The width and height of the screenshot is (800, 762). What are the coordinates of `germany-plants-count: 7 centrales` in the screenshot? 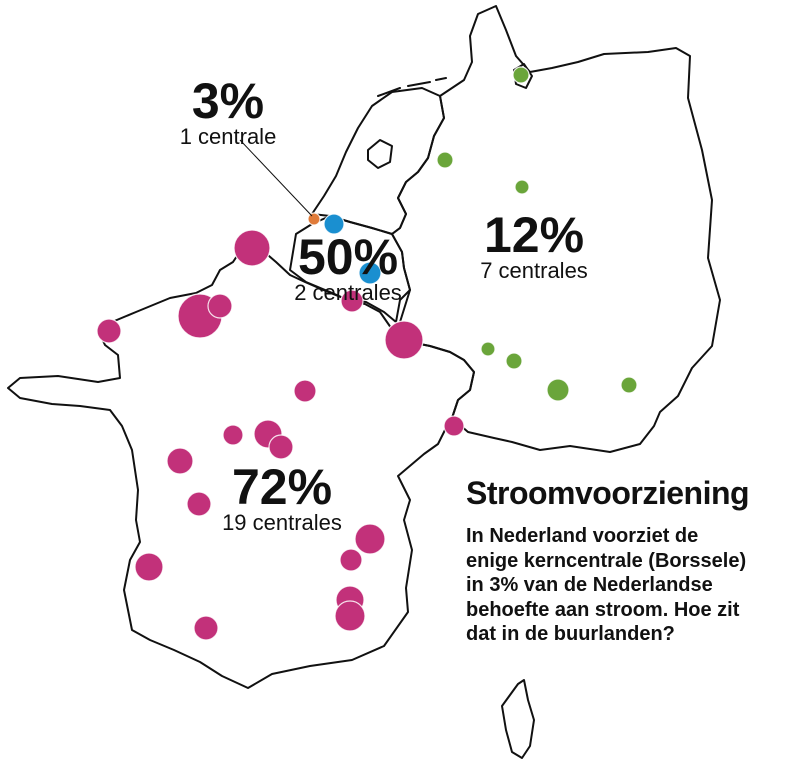 It's located at (534, 270).